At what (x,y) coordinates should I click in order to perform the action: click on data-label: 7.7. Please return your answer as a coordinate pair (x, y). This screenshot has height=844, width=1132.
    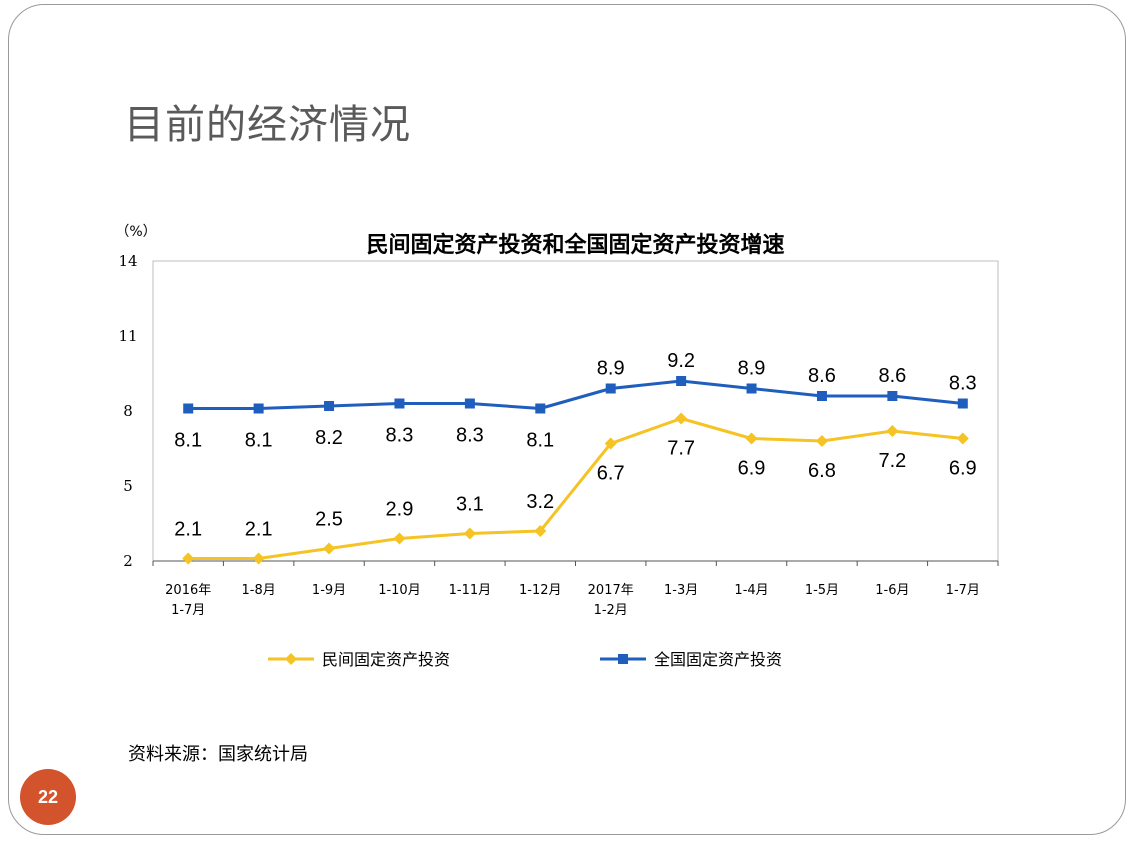
    Looking at the image, I should click on (681, 449).